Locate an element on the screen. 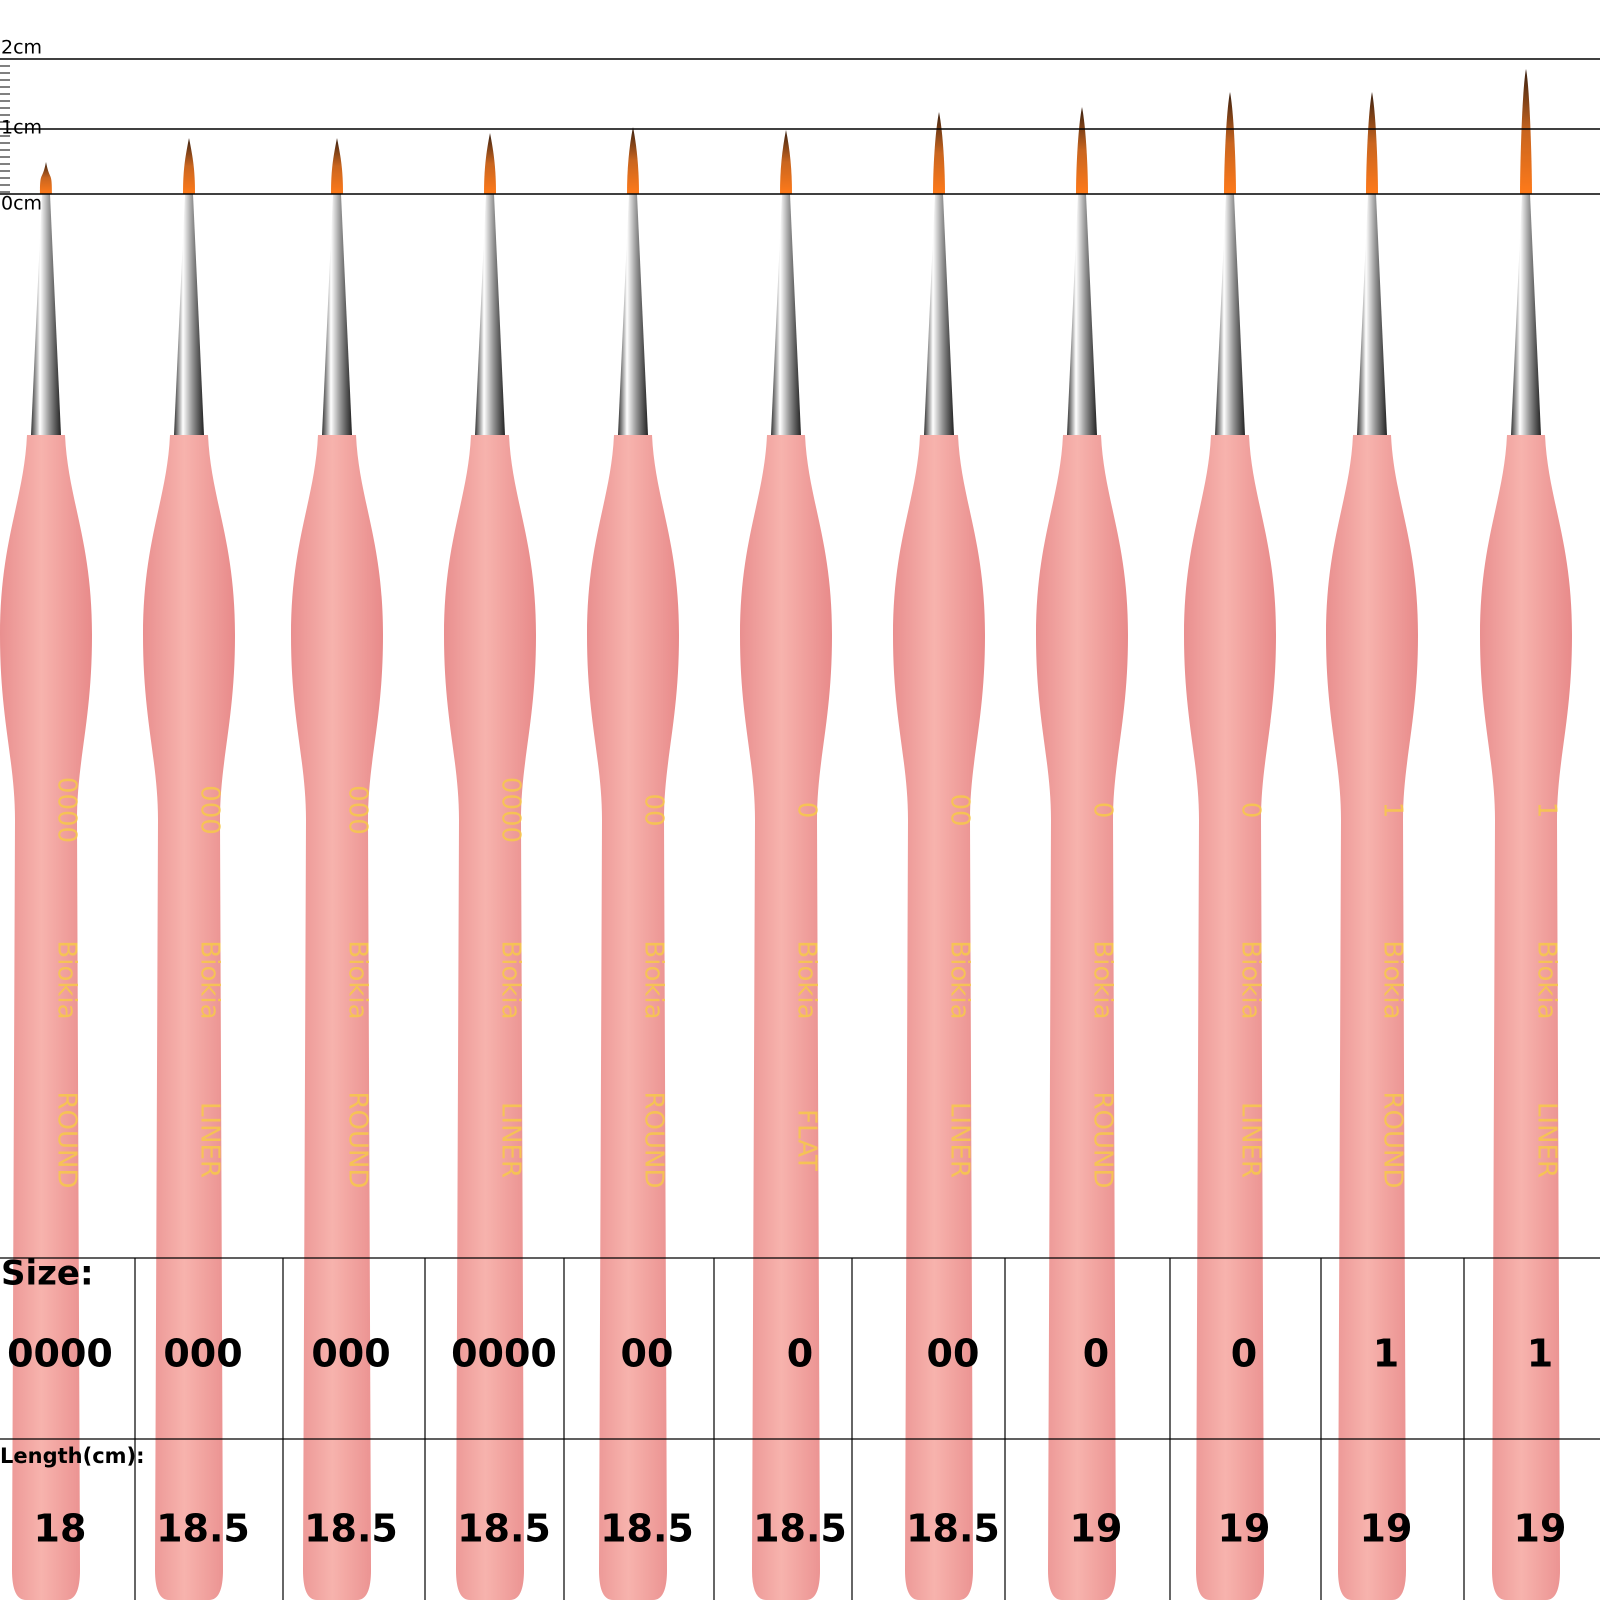 The height and width of the screenshot is (1600, 1600). length-label: Length(cm): is located at coordinates (72, 1456).